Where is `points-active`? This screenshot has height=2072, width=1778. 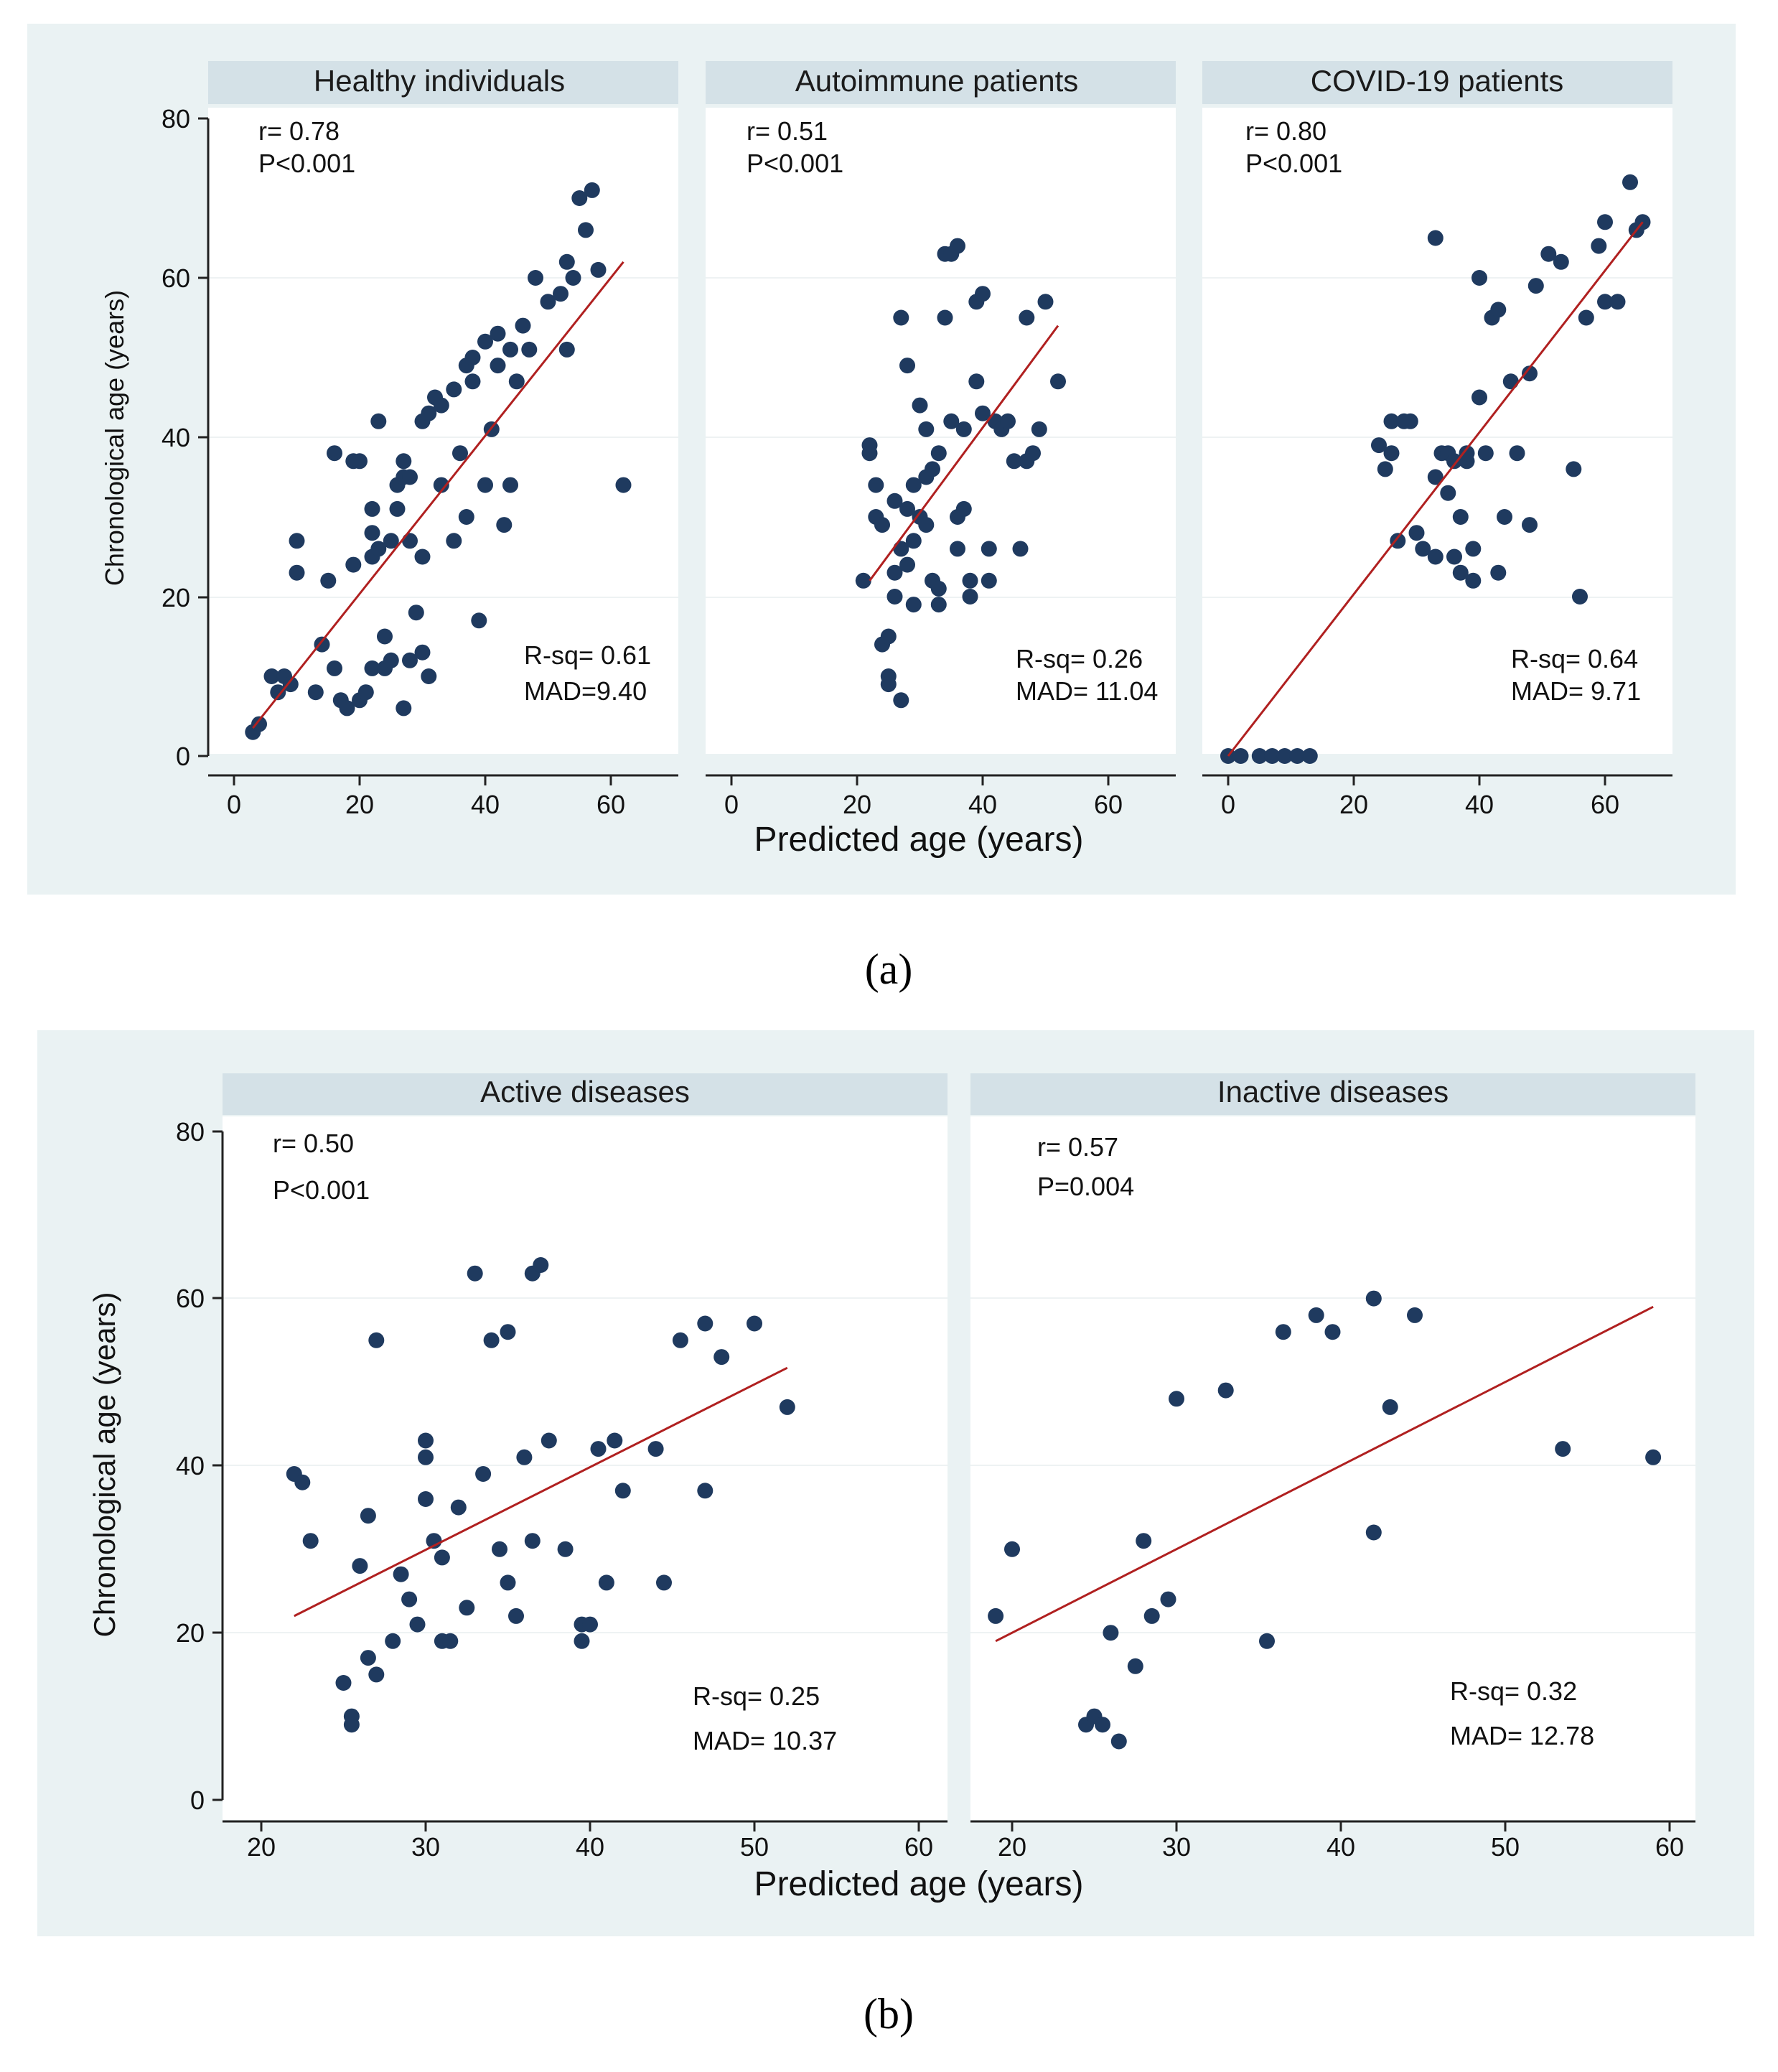
points-active is located at coordinates (540, 1495).